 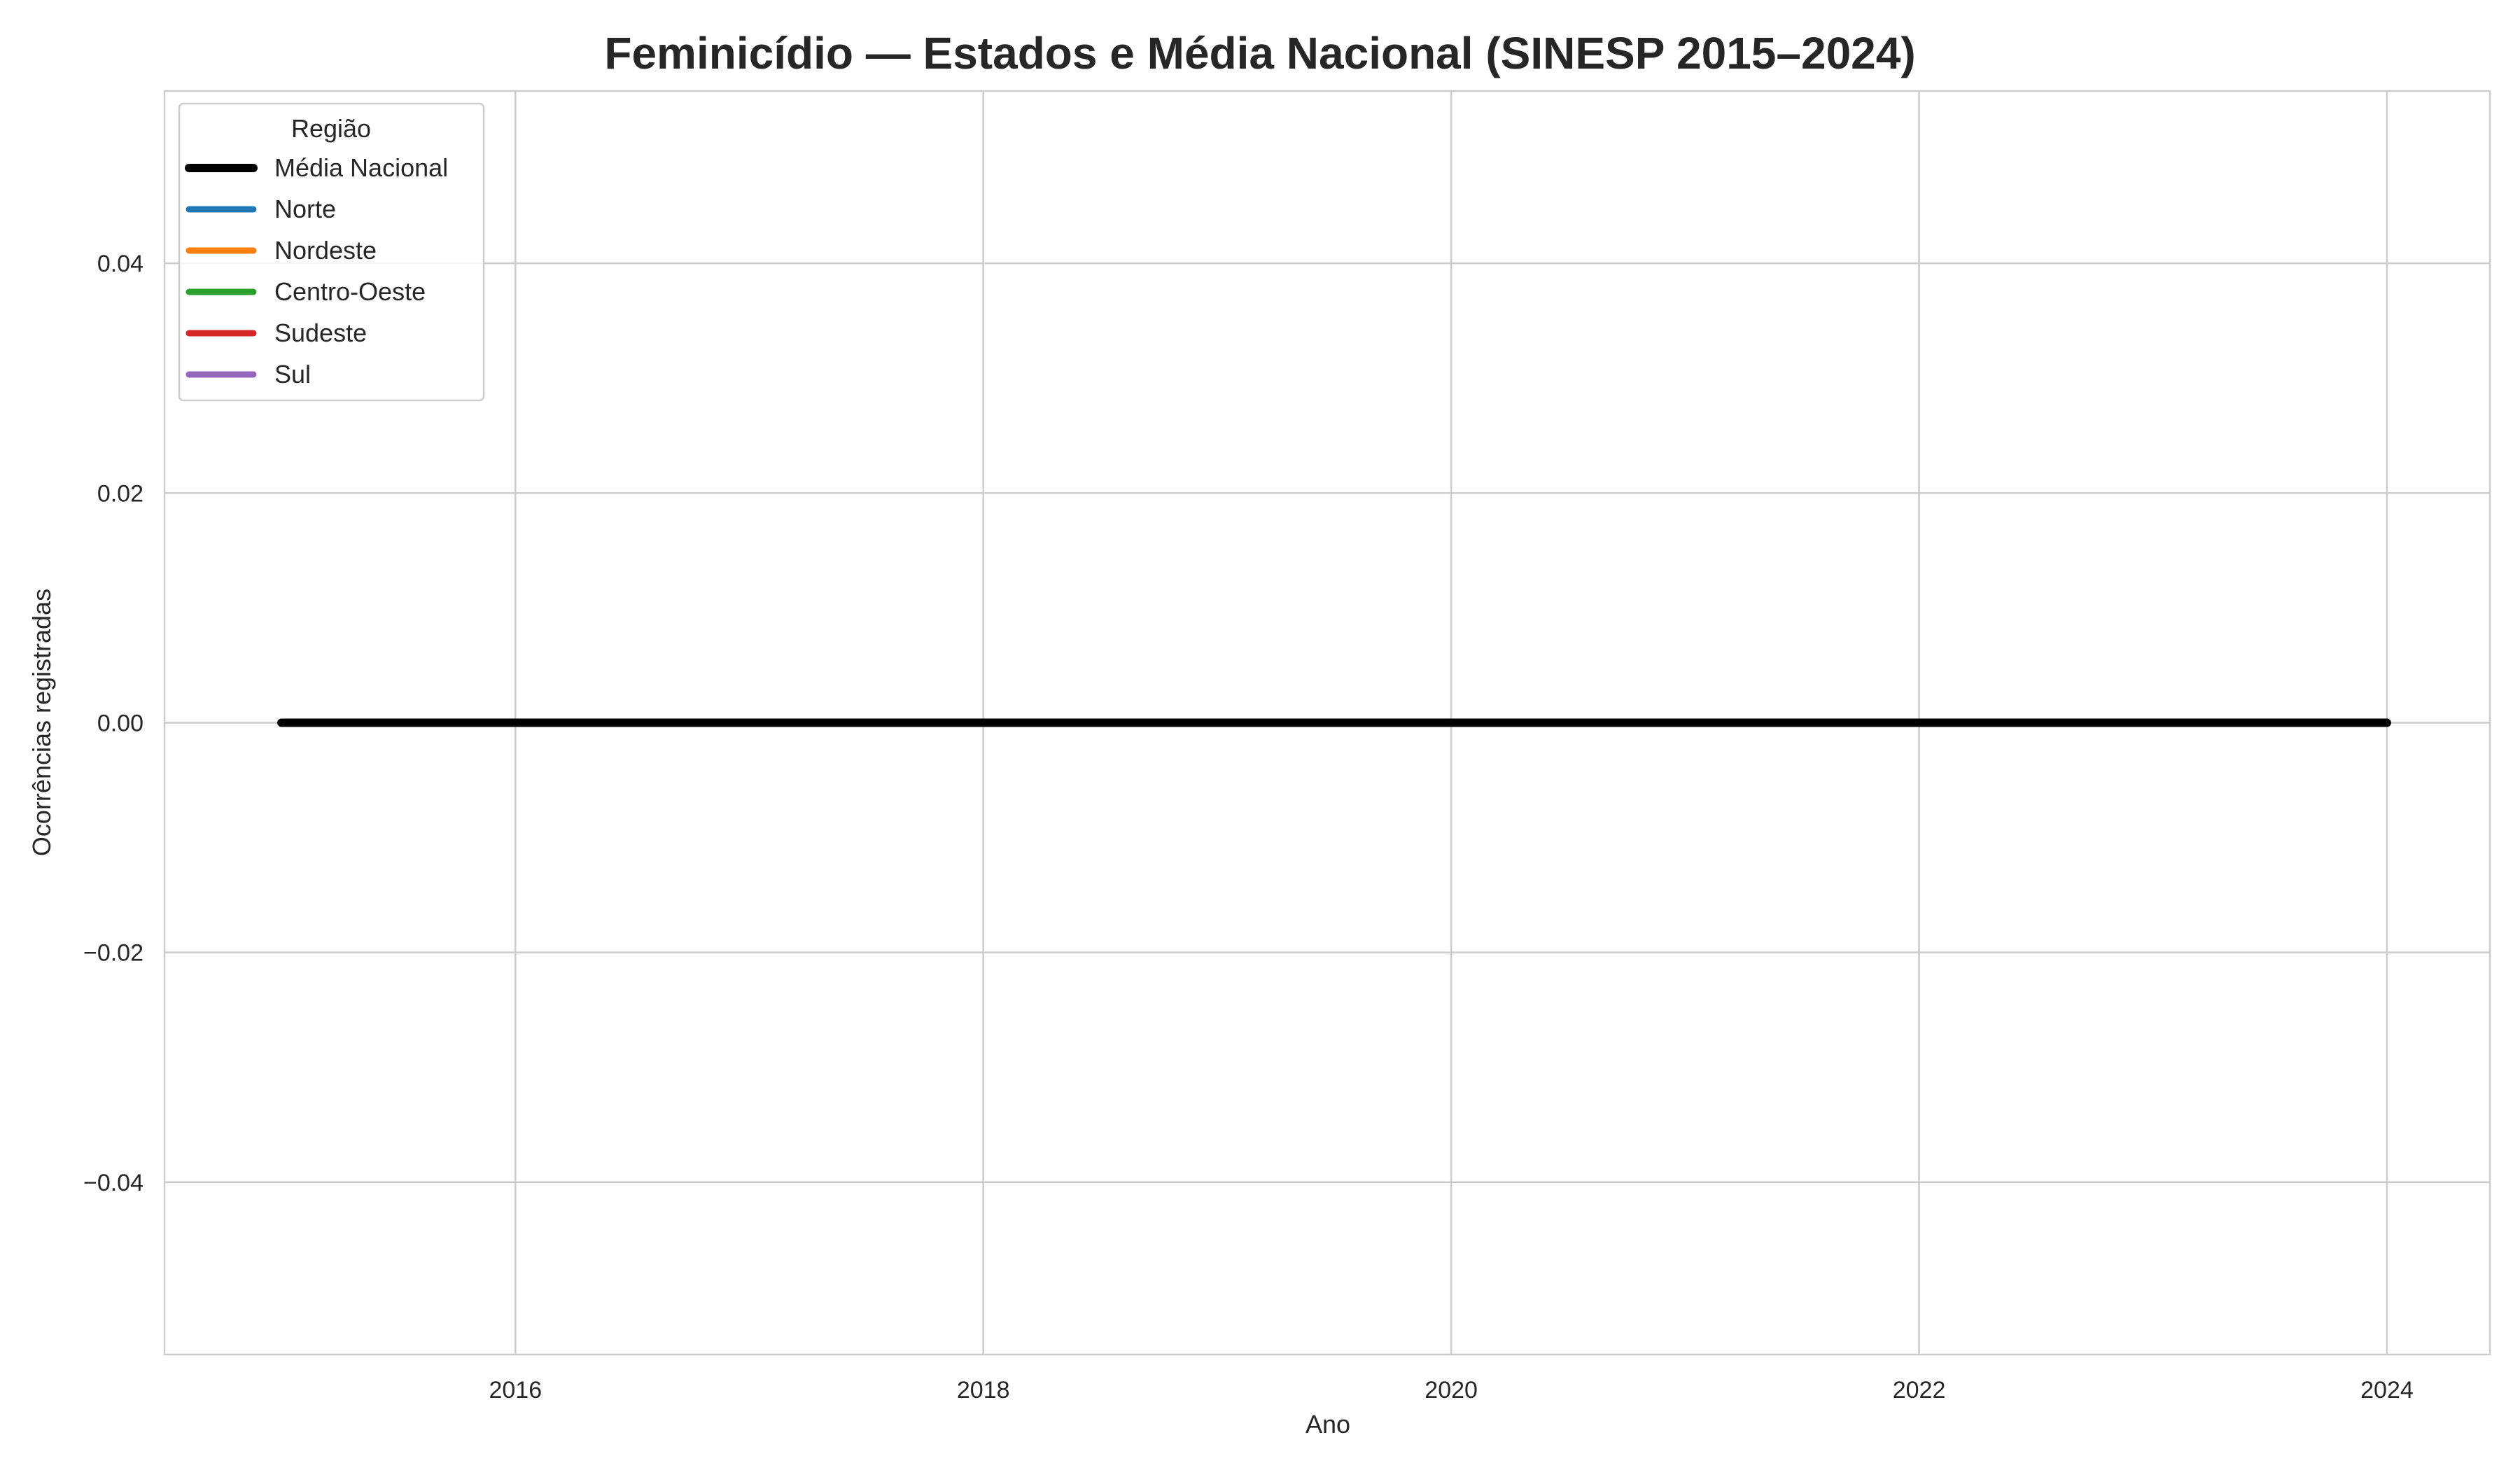 What do you see at coordinates (515, 1390) in the screenshot?
I see `x-tick-label: 2016` at bounding box center [515, 1390].